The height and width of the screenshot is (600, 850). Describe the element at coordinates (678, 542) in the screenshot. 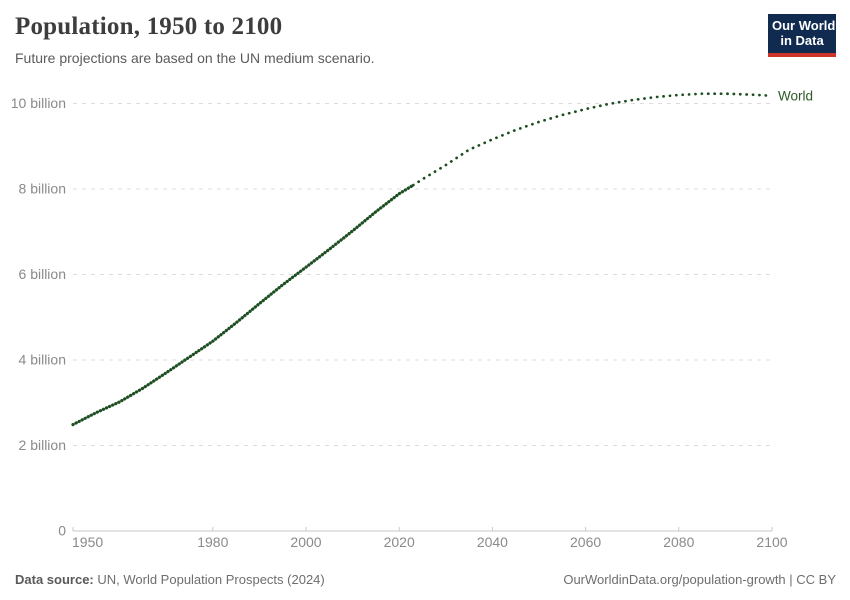

I see `x-tick-label: 2080` at that location.